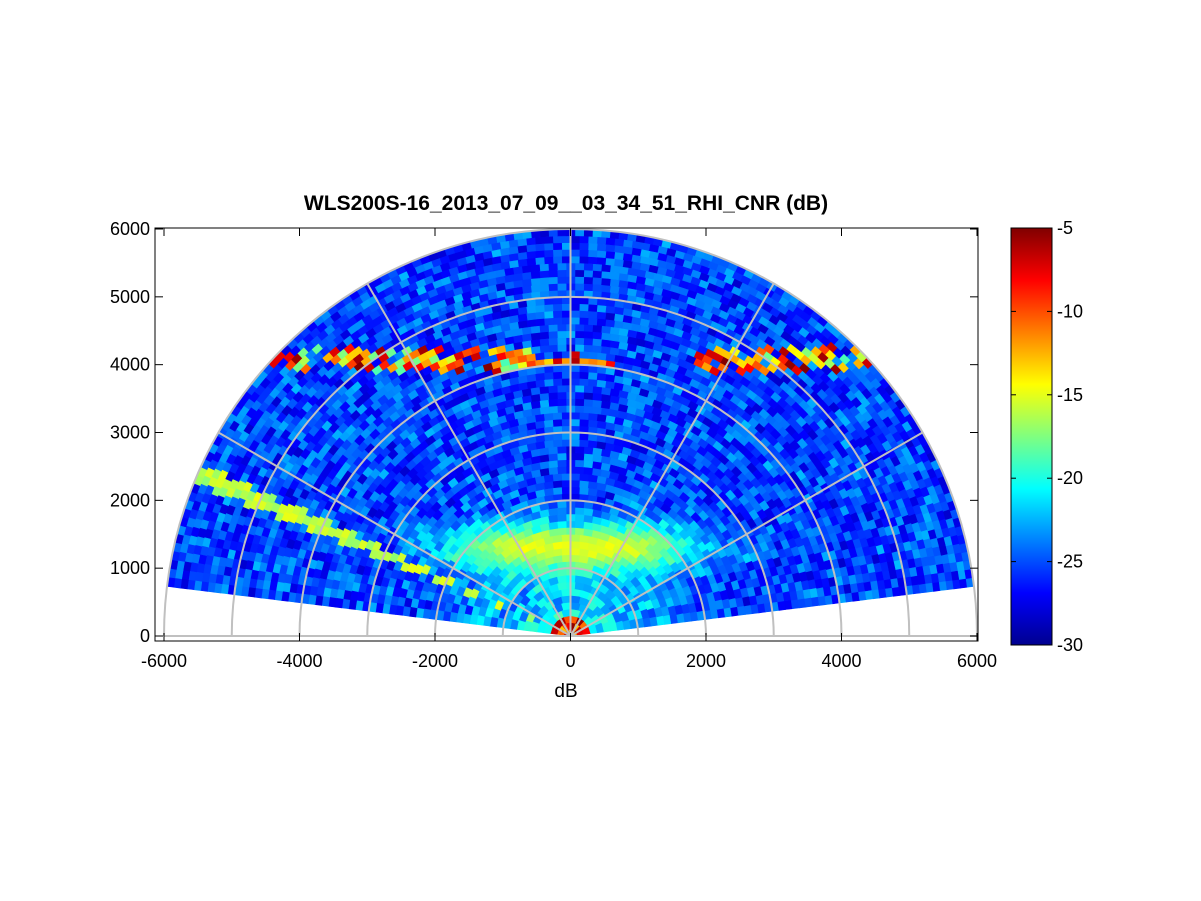 The height and width of the screenshot is (901, 1201). Describe the element at coordinates (435, 661) in the screenshot. I see `x-tick-label: -2000` at that location.